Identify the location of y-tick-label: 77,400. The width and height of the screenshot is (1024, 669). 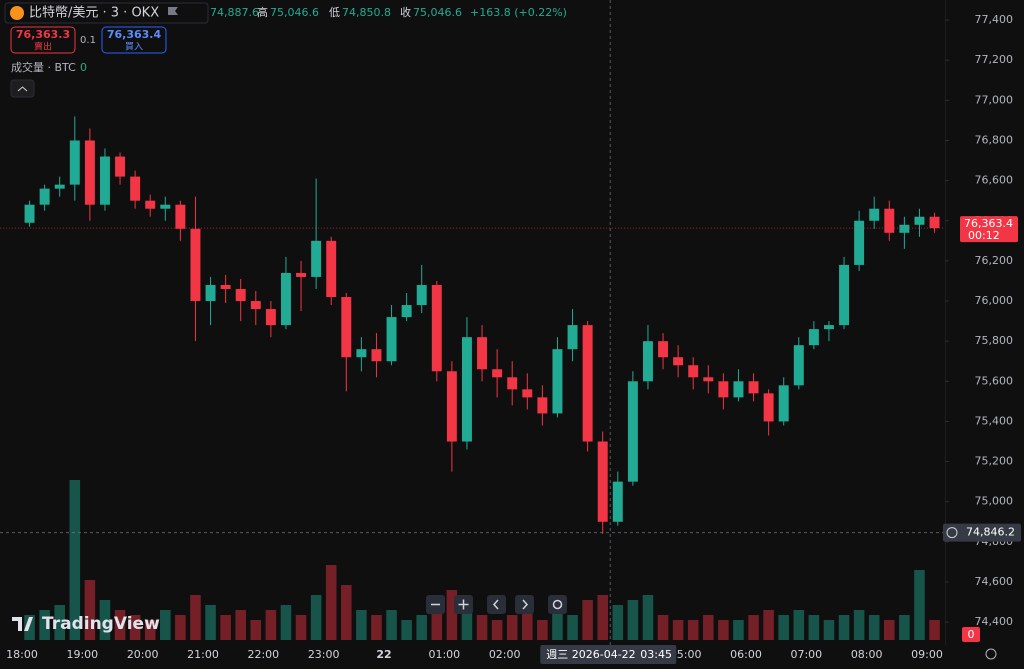
(994, 19).